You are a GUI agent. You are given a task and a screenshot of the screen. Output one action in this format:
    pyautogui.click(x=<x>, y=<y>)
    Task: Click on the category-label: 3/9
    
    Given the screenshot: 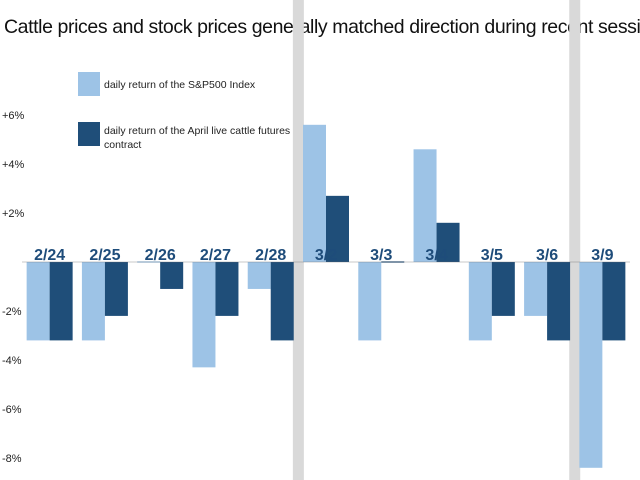 What is the action you would take?
    pyautogui.click(x=602, y=255)
    